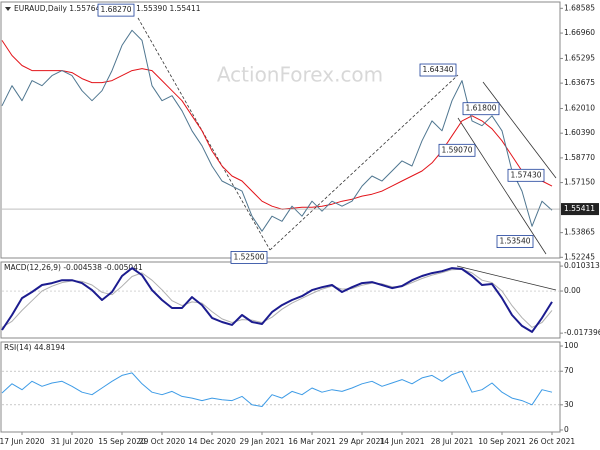 The width and height of the screenshot is (600, 450). What do you see at coordinates (579, 256) in the screenshot?
I see `y-tick-label: 1.52245` at bounding box center [579, 256].